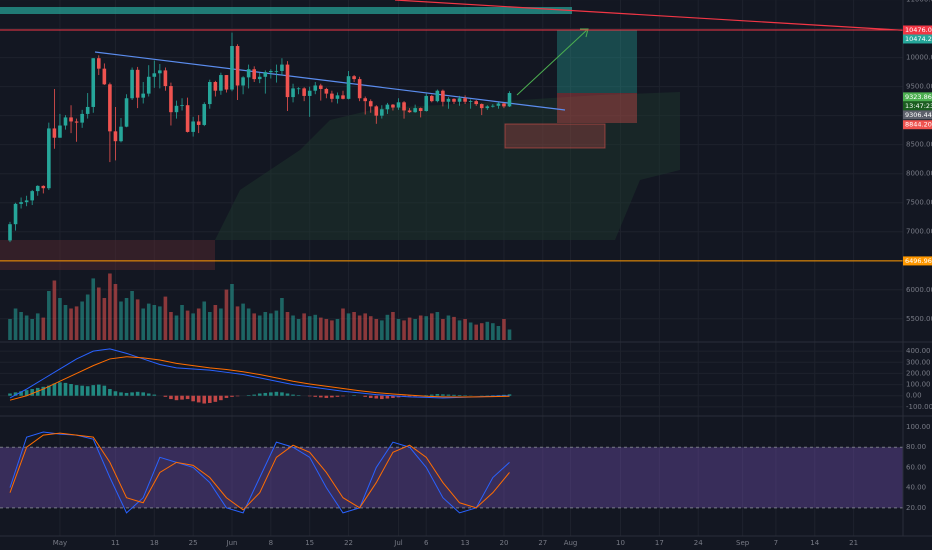 This screenshot has height=550, width=932. Describe the element at coordinates (107, 255) in the screenshot. I see `ichimoku-cloud` at that location.